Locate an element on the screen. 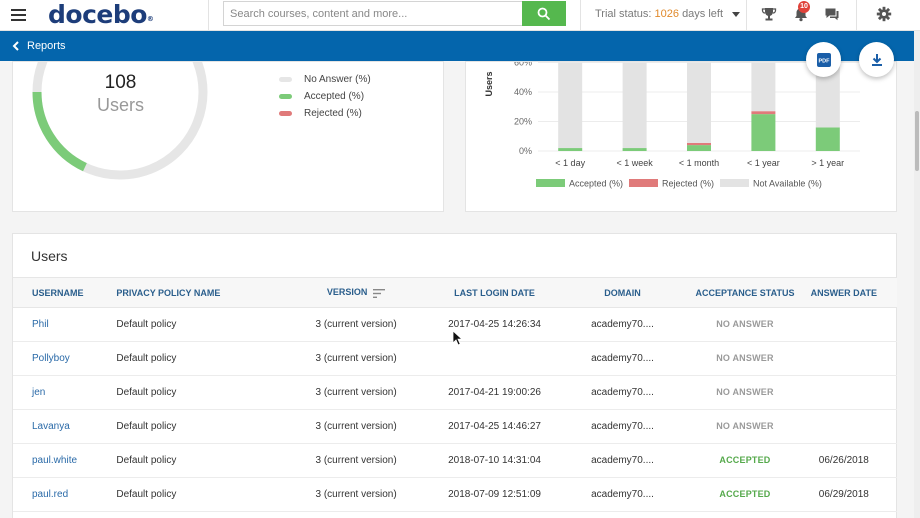  legend-item-accepted: Accepted (%) is located at coordinates (325, 96).